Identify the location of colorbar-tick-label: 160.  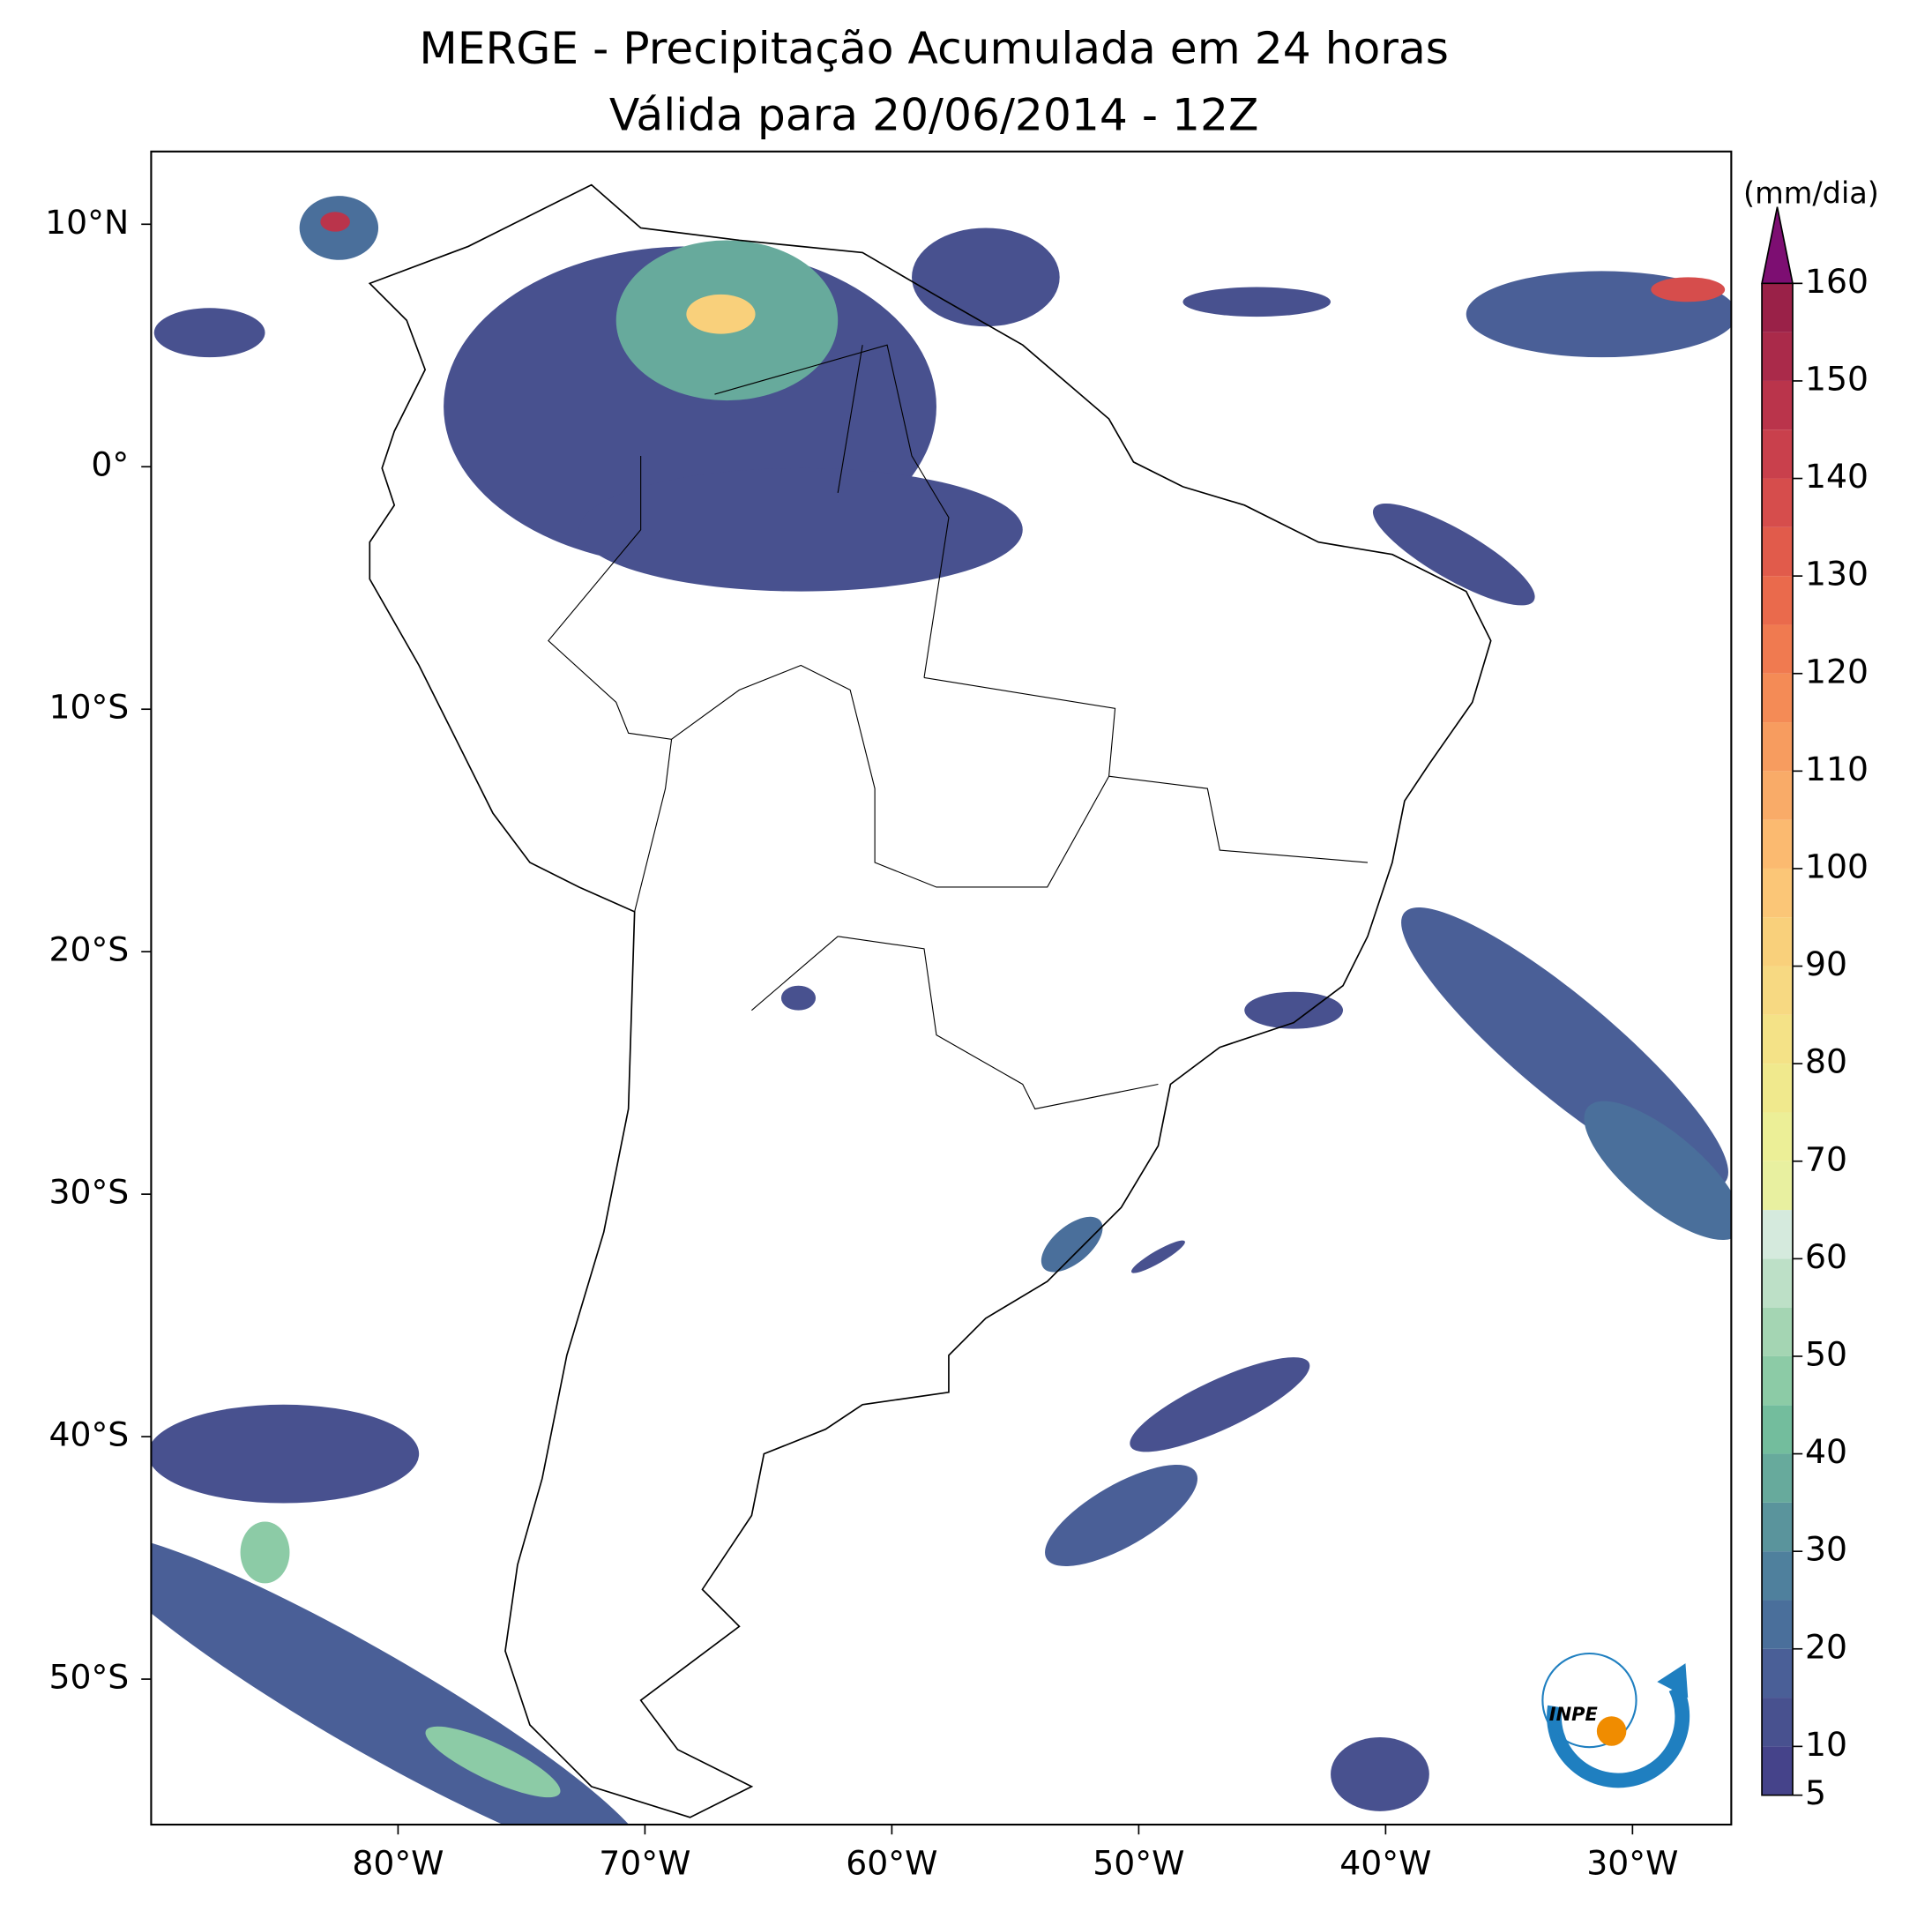
(1837, 281).